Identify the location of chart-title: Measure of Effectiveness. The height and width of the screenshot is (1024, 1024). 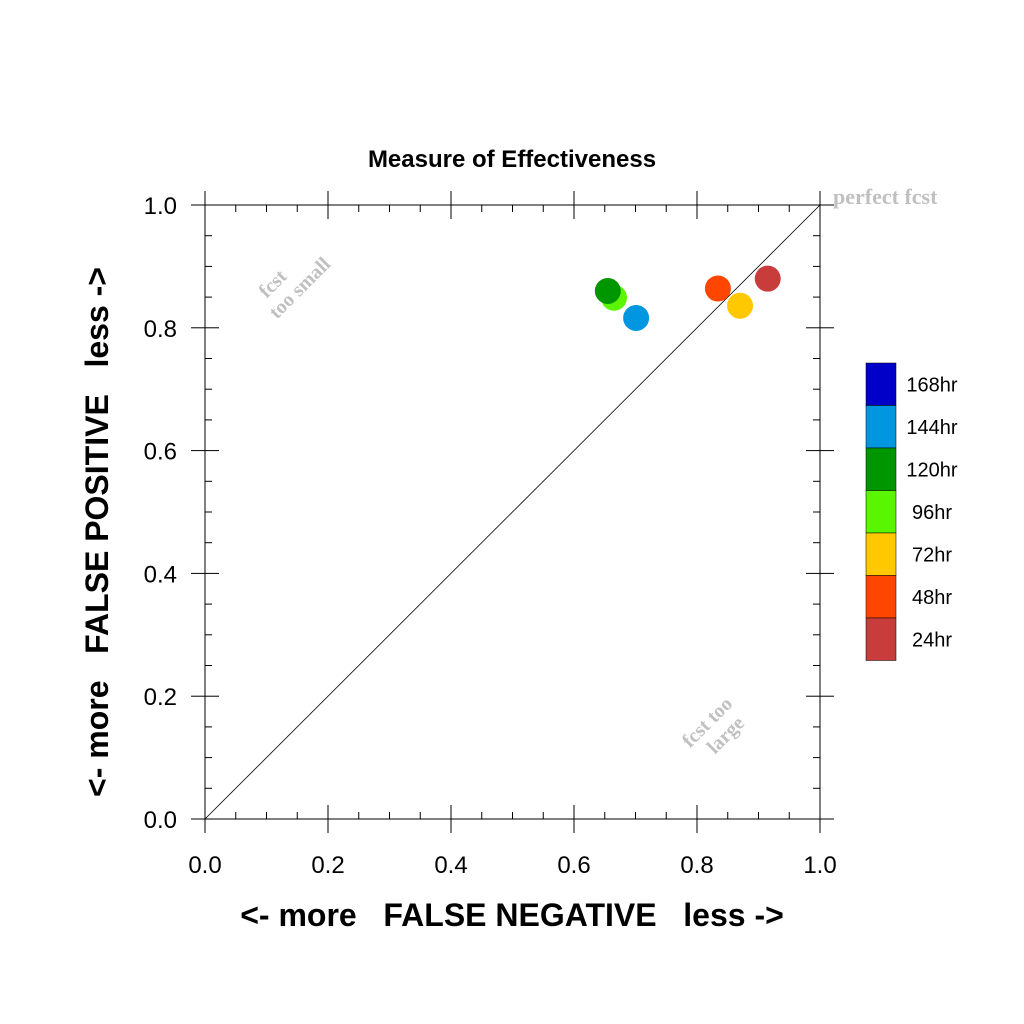
(512, 159).